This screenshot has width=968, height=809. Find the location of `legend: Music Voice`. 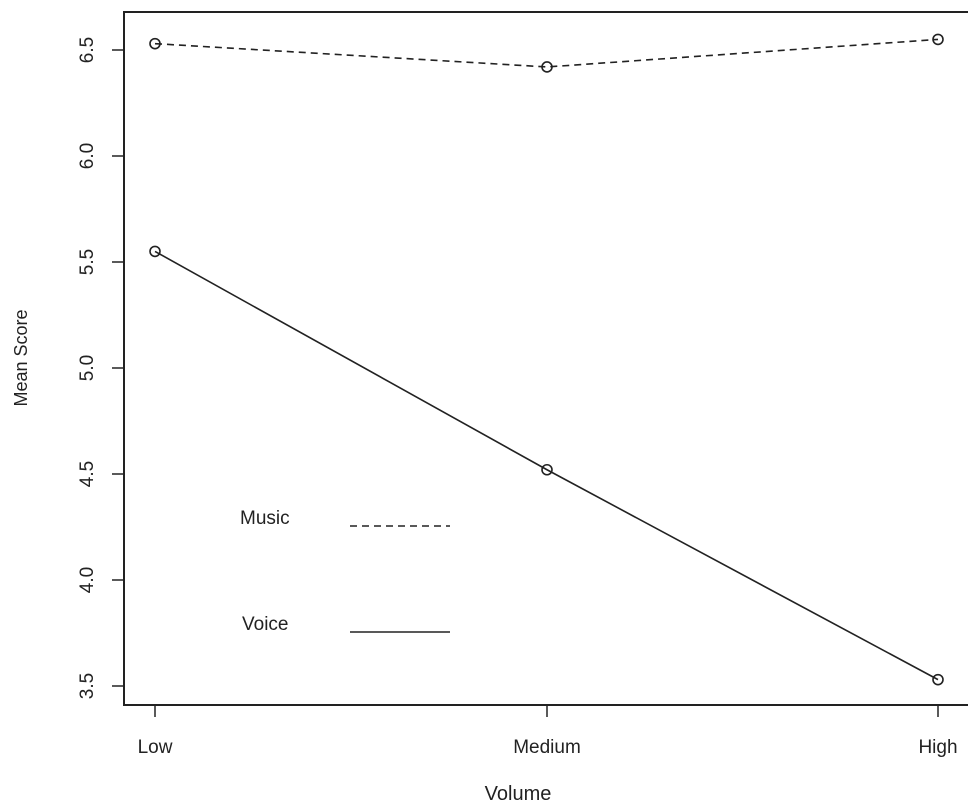

legend: Music Voice is located at coordinates (345, 571).